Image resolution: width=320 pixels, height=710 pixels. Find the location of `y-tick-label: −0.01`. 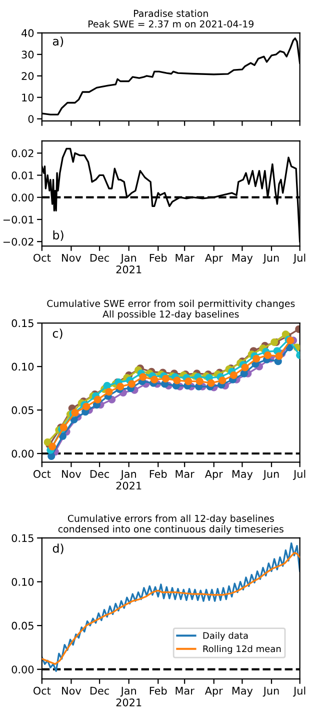

y-tick-label: −0.01 is located at coordinates (18, 220).